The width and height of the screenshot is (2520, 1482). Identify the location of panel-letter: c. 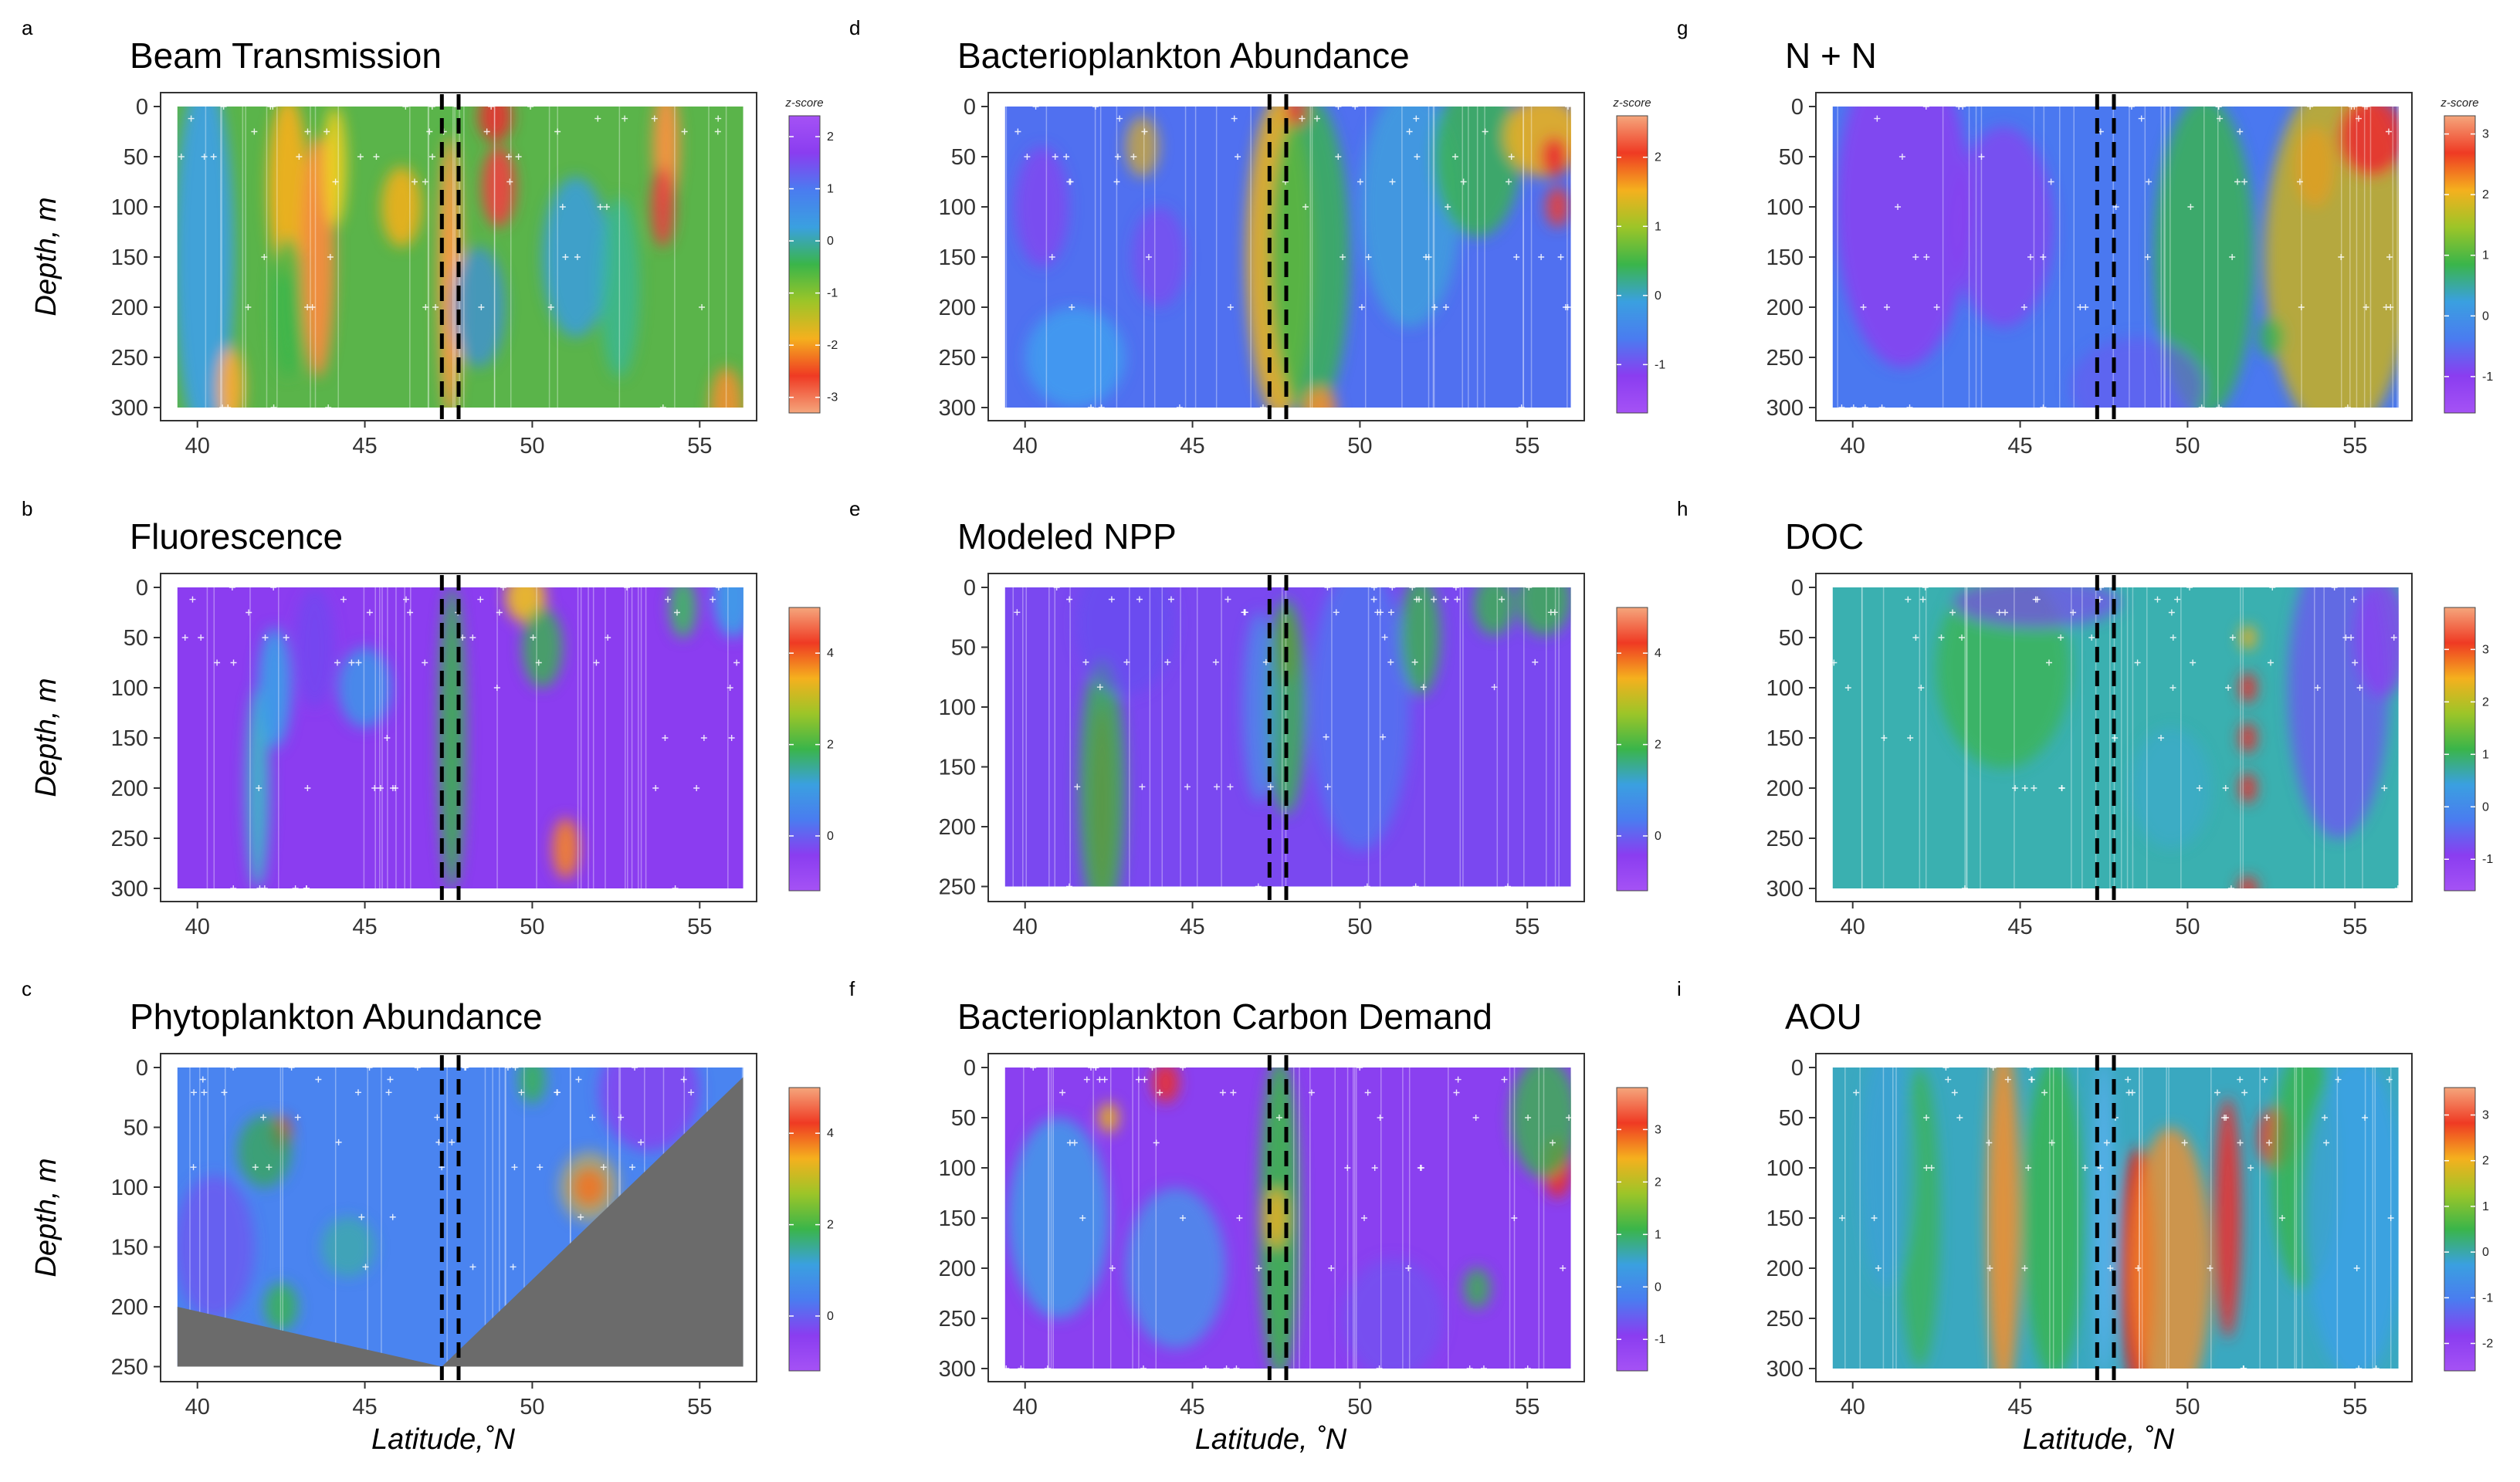
(27, 989).